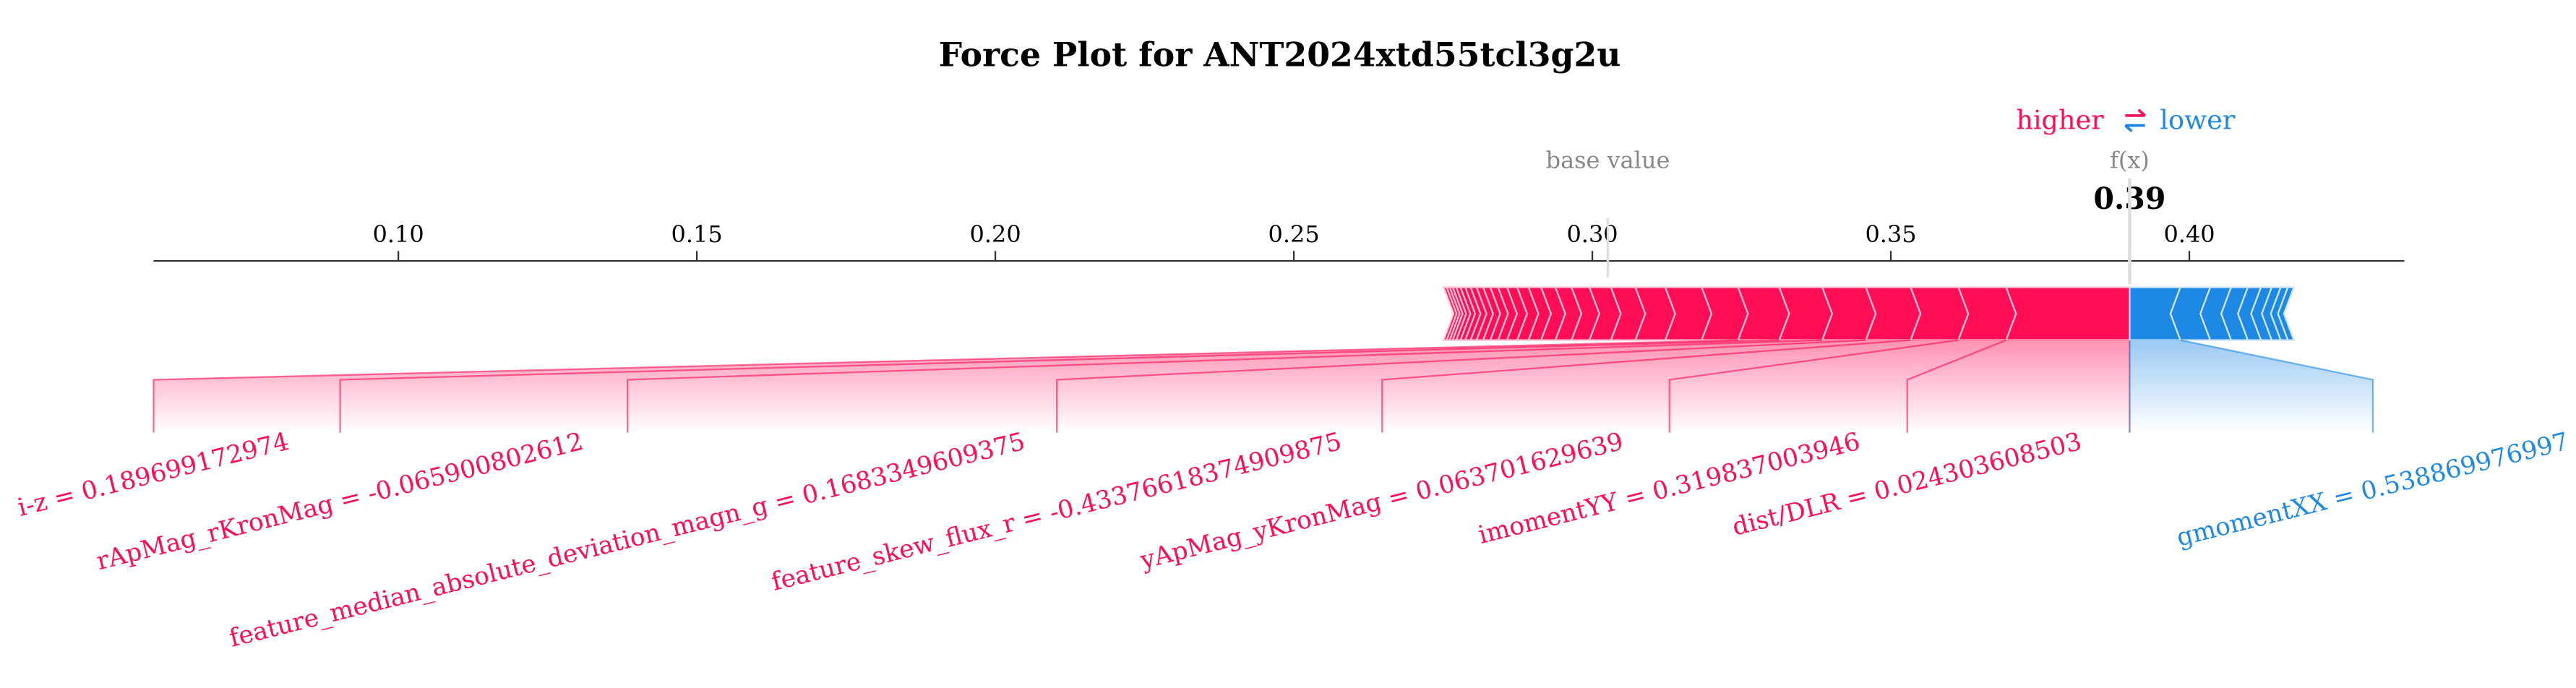 The height and width of the screenshot is (688, 2576). Describe the element at coordinates (1891, 234) in the screenshot. I see `x-tick-label: 0.35` at that location.